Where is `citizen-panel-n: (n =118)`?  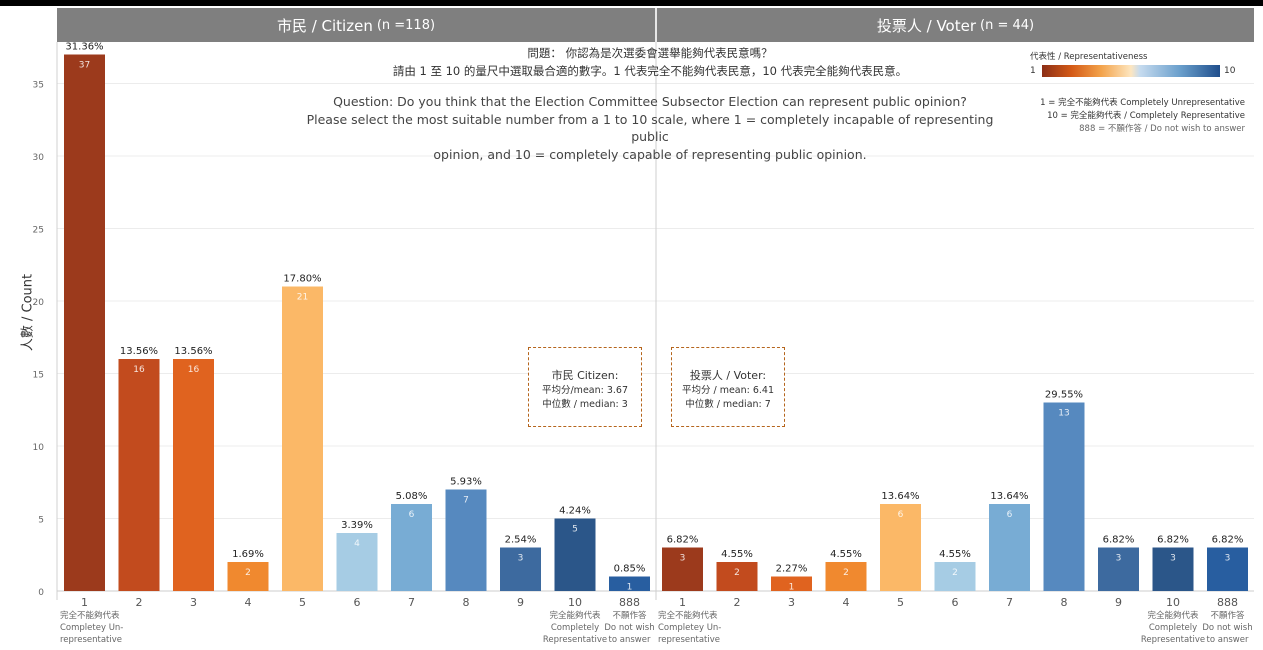
citizen-panel-n: (n =118) is located at coordinates (406, 25).